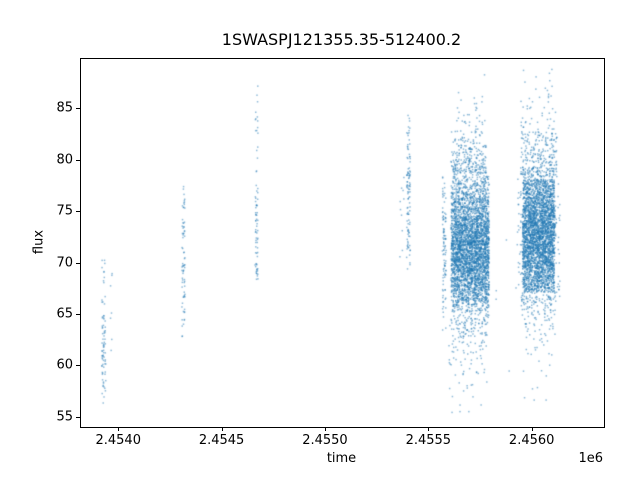 The width and height of the screenshot is (640, 480). I want to click on x-tick-label: 2.4550, so click(325, 440).